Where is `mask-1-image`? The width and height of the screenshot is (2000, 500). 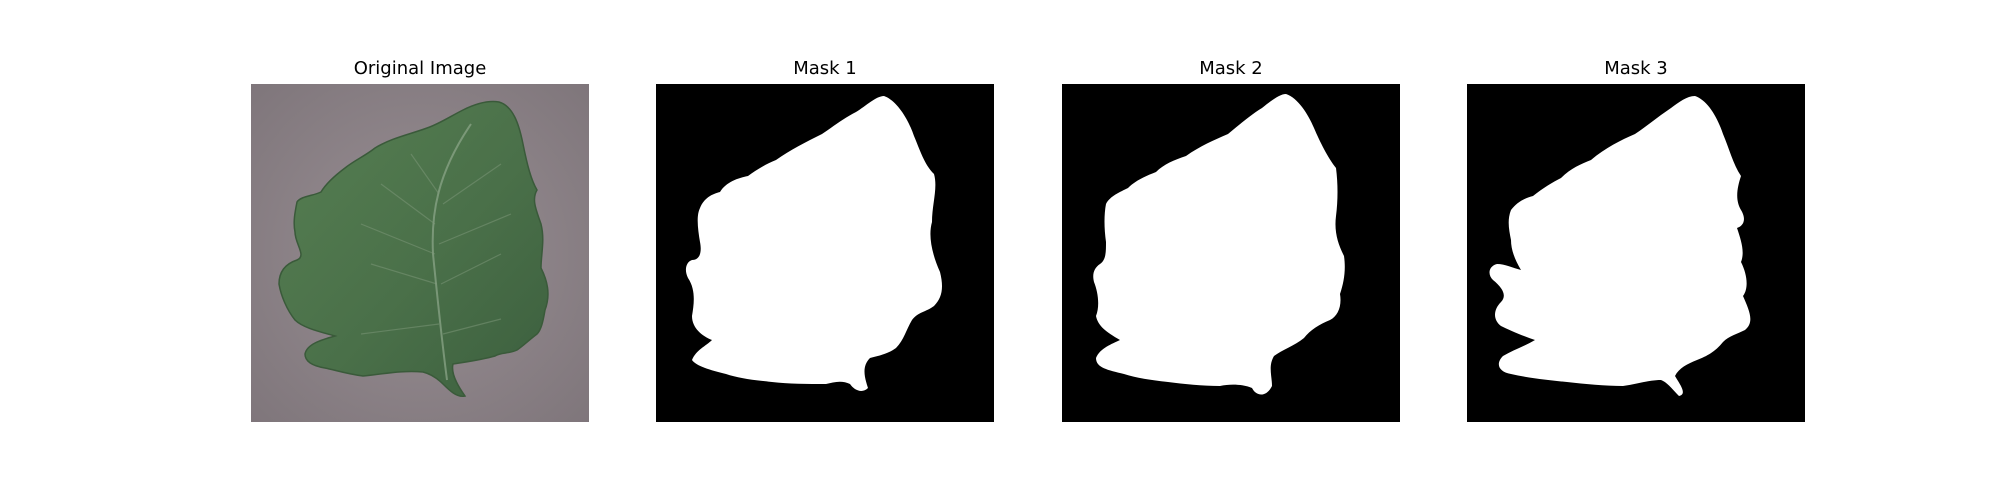 mask-1-image is located at coordinates (825, 253).